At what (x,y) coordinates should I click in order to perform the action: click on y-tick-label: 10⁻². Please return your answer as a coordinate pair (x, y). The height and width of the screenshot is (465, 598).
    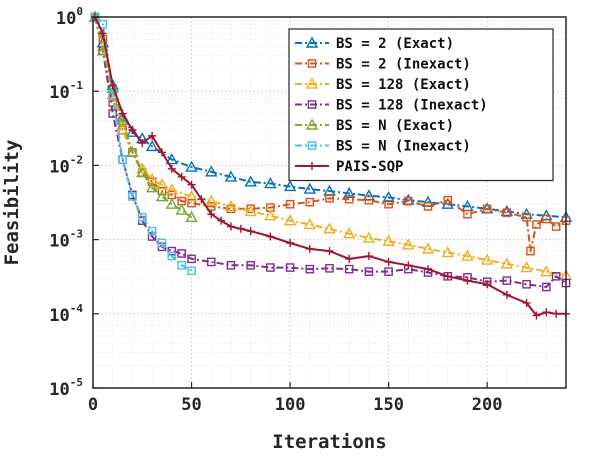
    Looking at the image, I should click on (66, 165).